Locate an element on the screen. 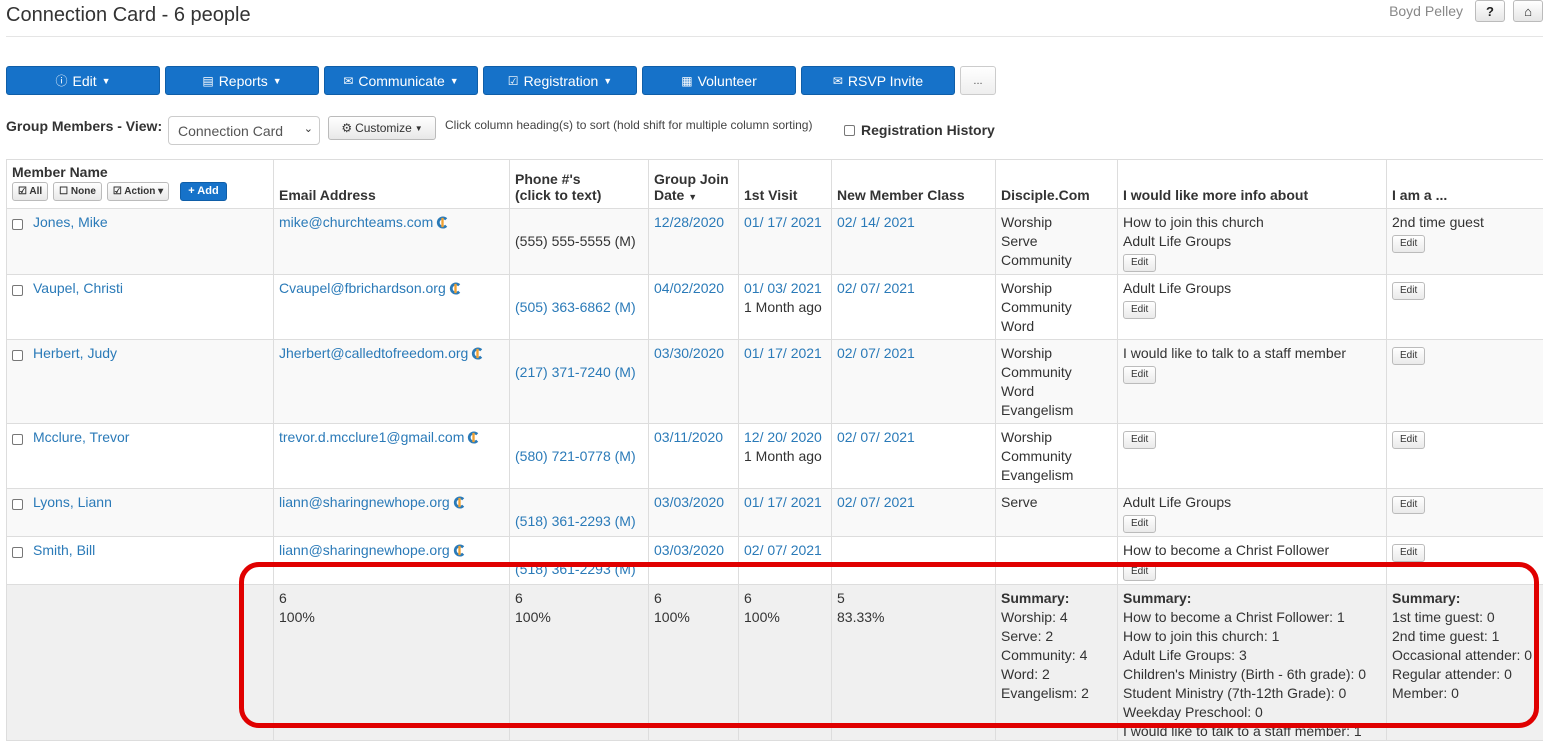 This screenshot has width=1543, height=741. more-info-item: How to become a Christ Follower is located at coordinates (1226, 550).